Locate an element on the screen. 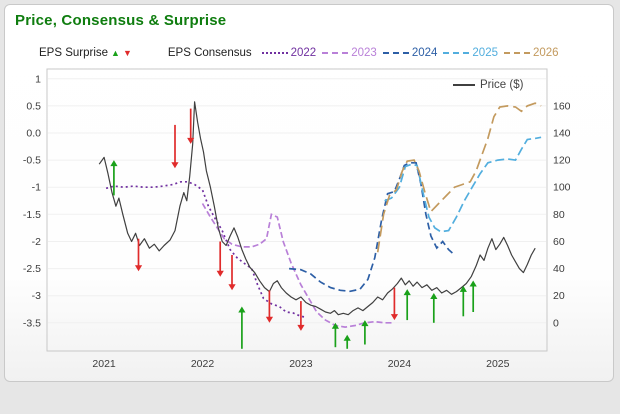  chart-title: Price, Consensus & Surprise is located at coordinates (121, 20).